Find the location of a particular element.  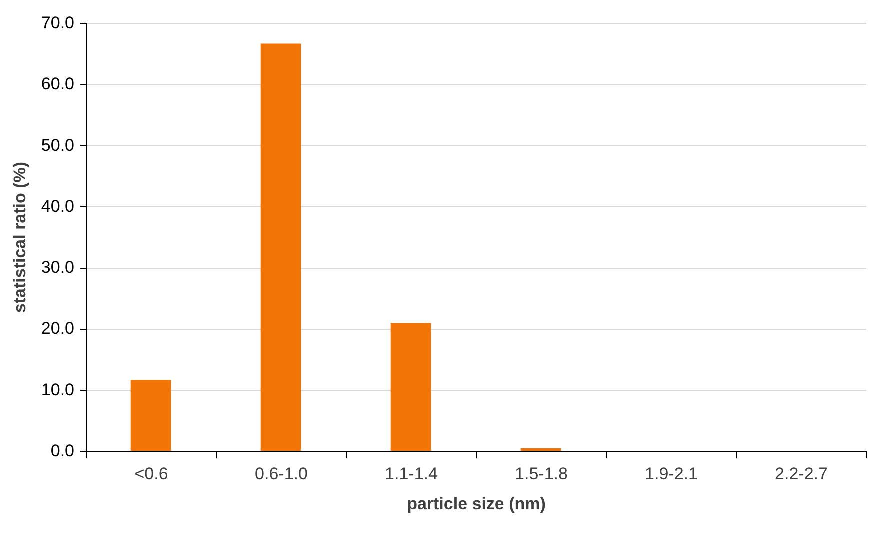

y-tick-label: 70.0 is located at coordinates (57, 23).